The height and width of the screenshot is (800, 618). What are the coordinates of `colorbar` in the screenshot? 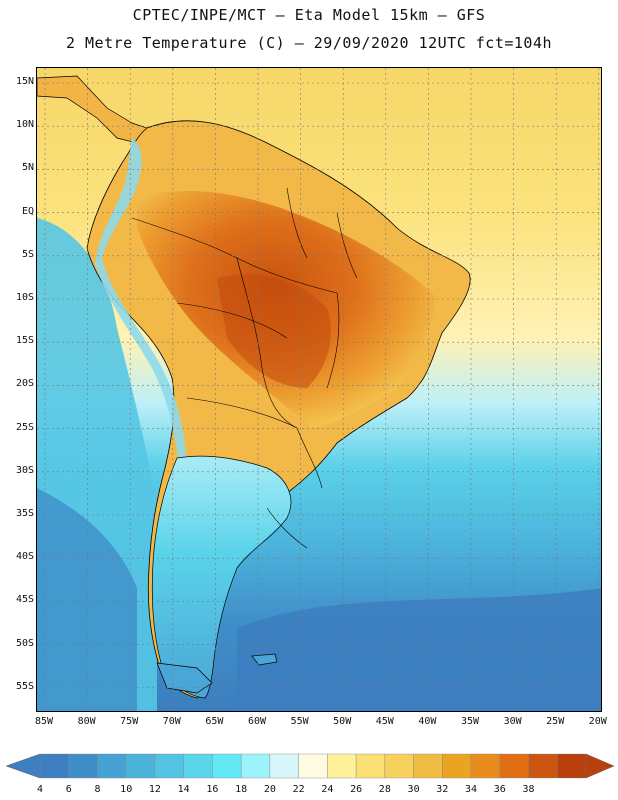 It's located at (310, 766).